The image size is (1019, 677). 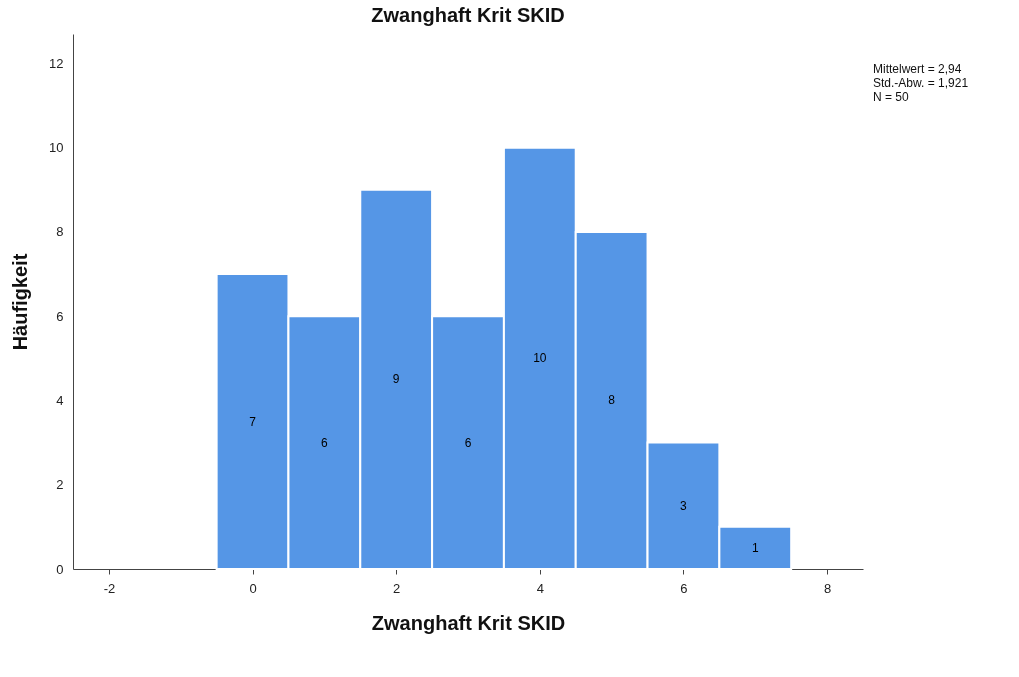 What do you see at coordinates (20, 302) in the screenshot?
I see `y-axis-title: Häufigkeit` at bounding box center [20, 302].